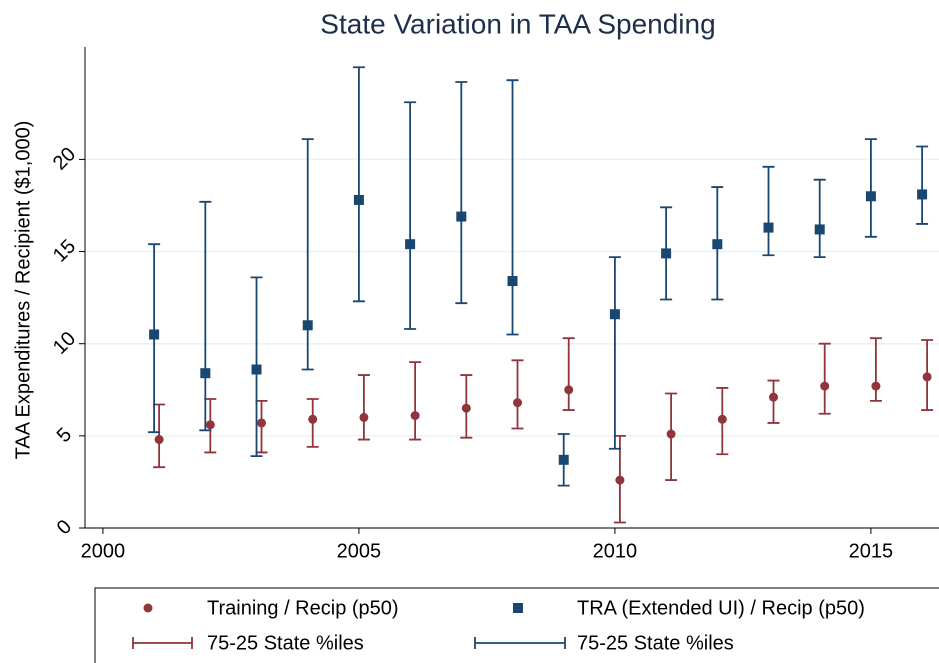 This screenshot has height=663, width=939. What do you see at coordinates (721, 608) in the screenshot?
I see `legend-label: TRA (Extended UI) / Recip (p50)` at bounding box center [721, 608].